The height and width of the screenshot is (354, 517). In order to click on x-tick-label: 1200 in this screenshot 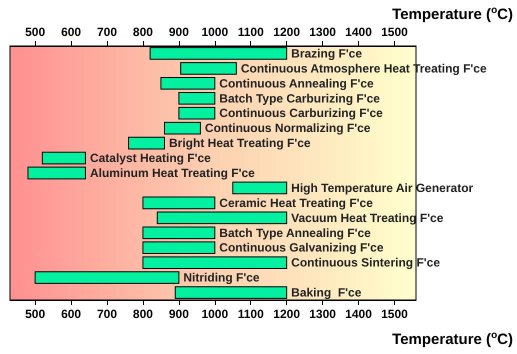, I will do `click(286, 32)`.